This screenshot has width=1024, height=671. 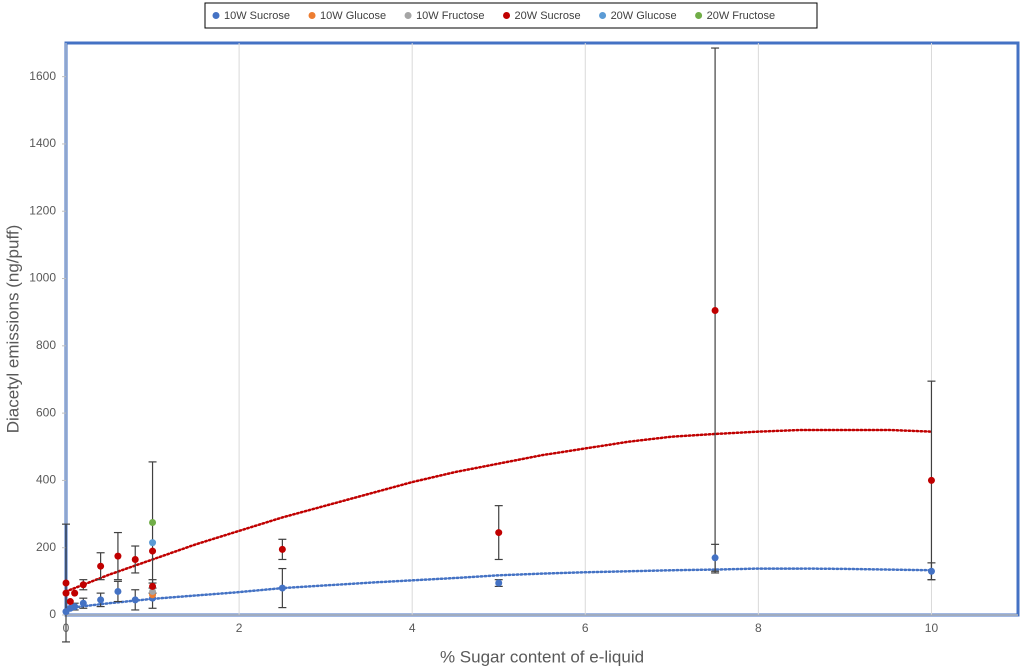 I want to click on y-tick-label: 1400, so click(x=42, y=143).